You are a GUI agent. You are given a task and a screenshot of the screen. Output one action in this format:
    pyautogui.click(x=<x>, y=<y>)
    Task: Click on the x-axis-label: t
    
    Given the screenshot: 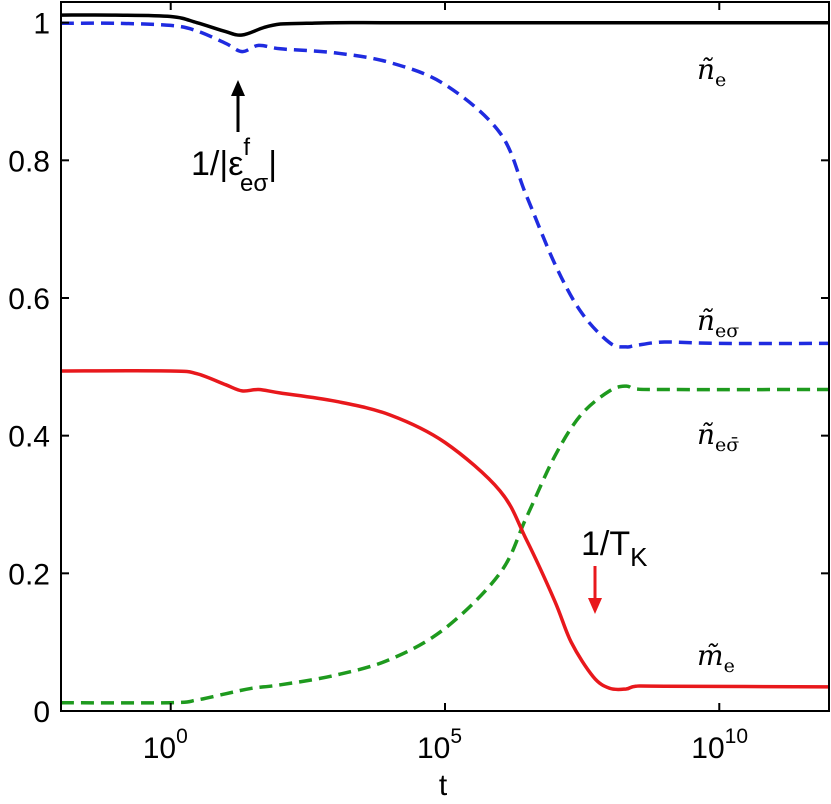 What is the action you would take?
    pyautogui.click(x=443, y=785)
    